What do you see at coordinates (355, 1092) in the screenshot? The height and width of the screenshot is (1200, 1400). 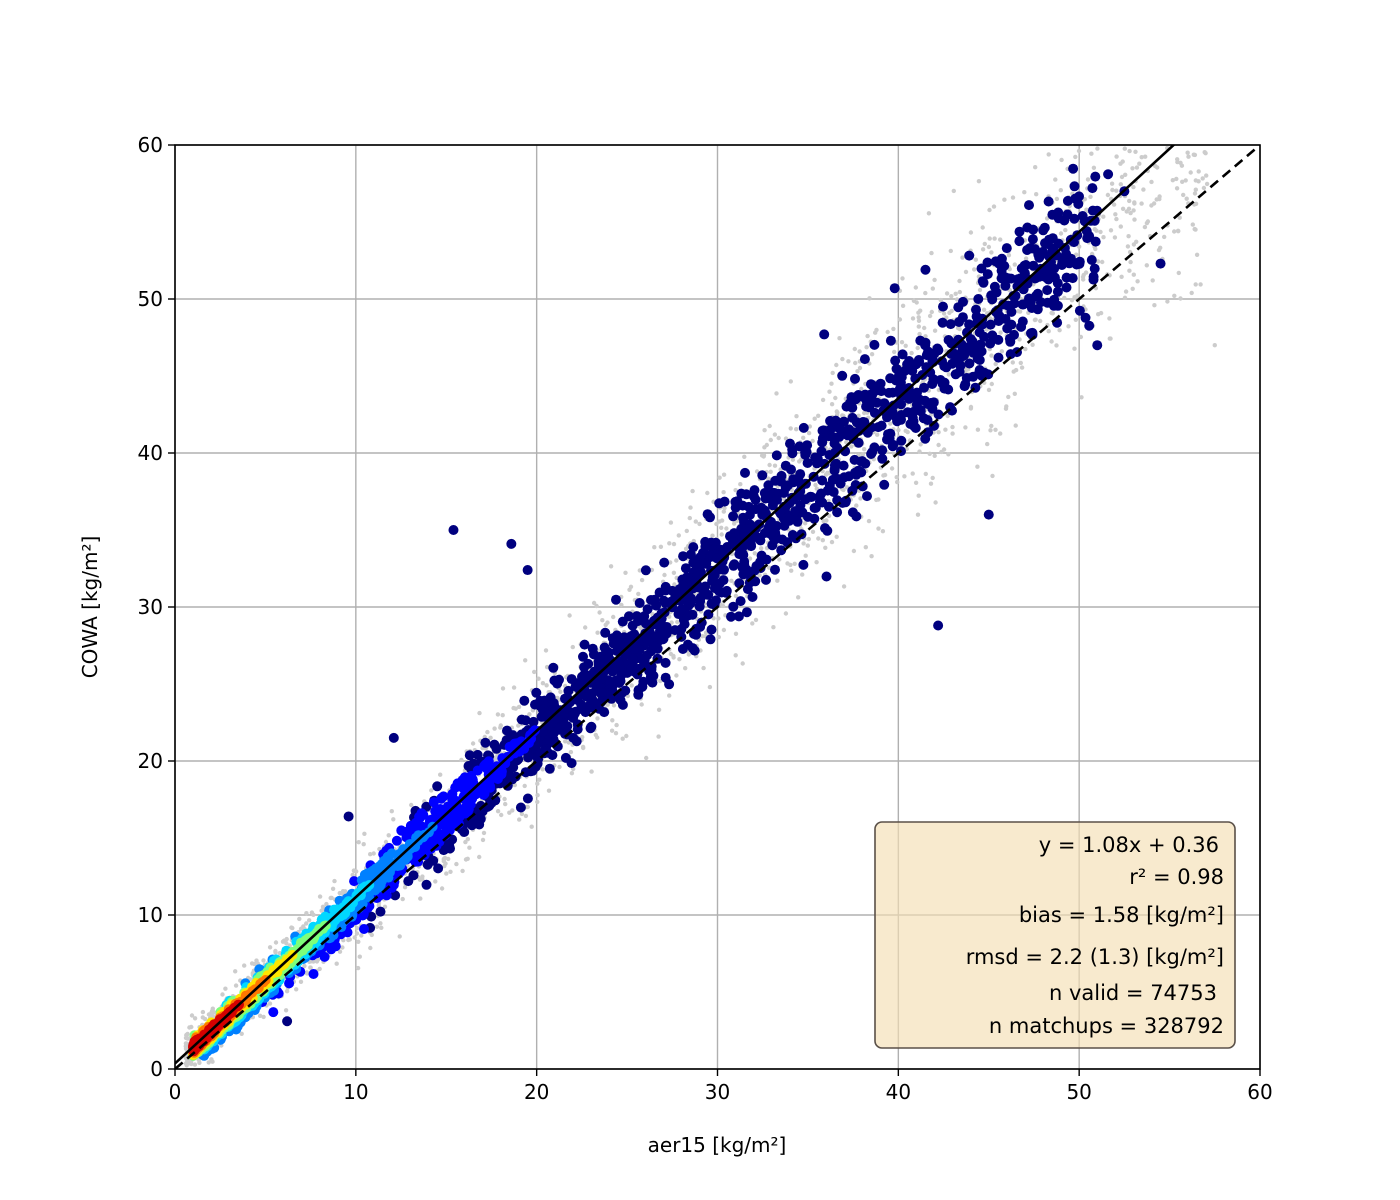 I see `x-tick-label: 10` at bounding box center [355, 1092].